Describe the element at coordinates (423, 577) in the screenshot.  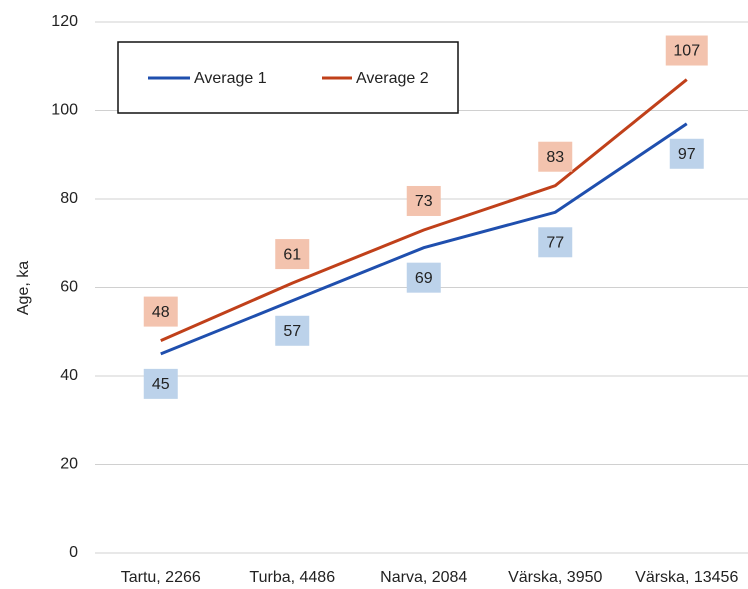
I see `x-tick-label: Narva, 2084` at that location.